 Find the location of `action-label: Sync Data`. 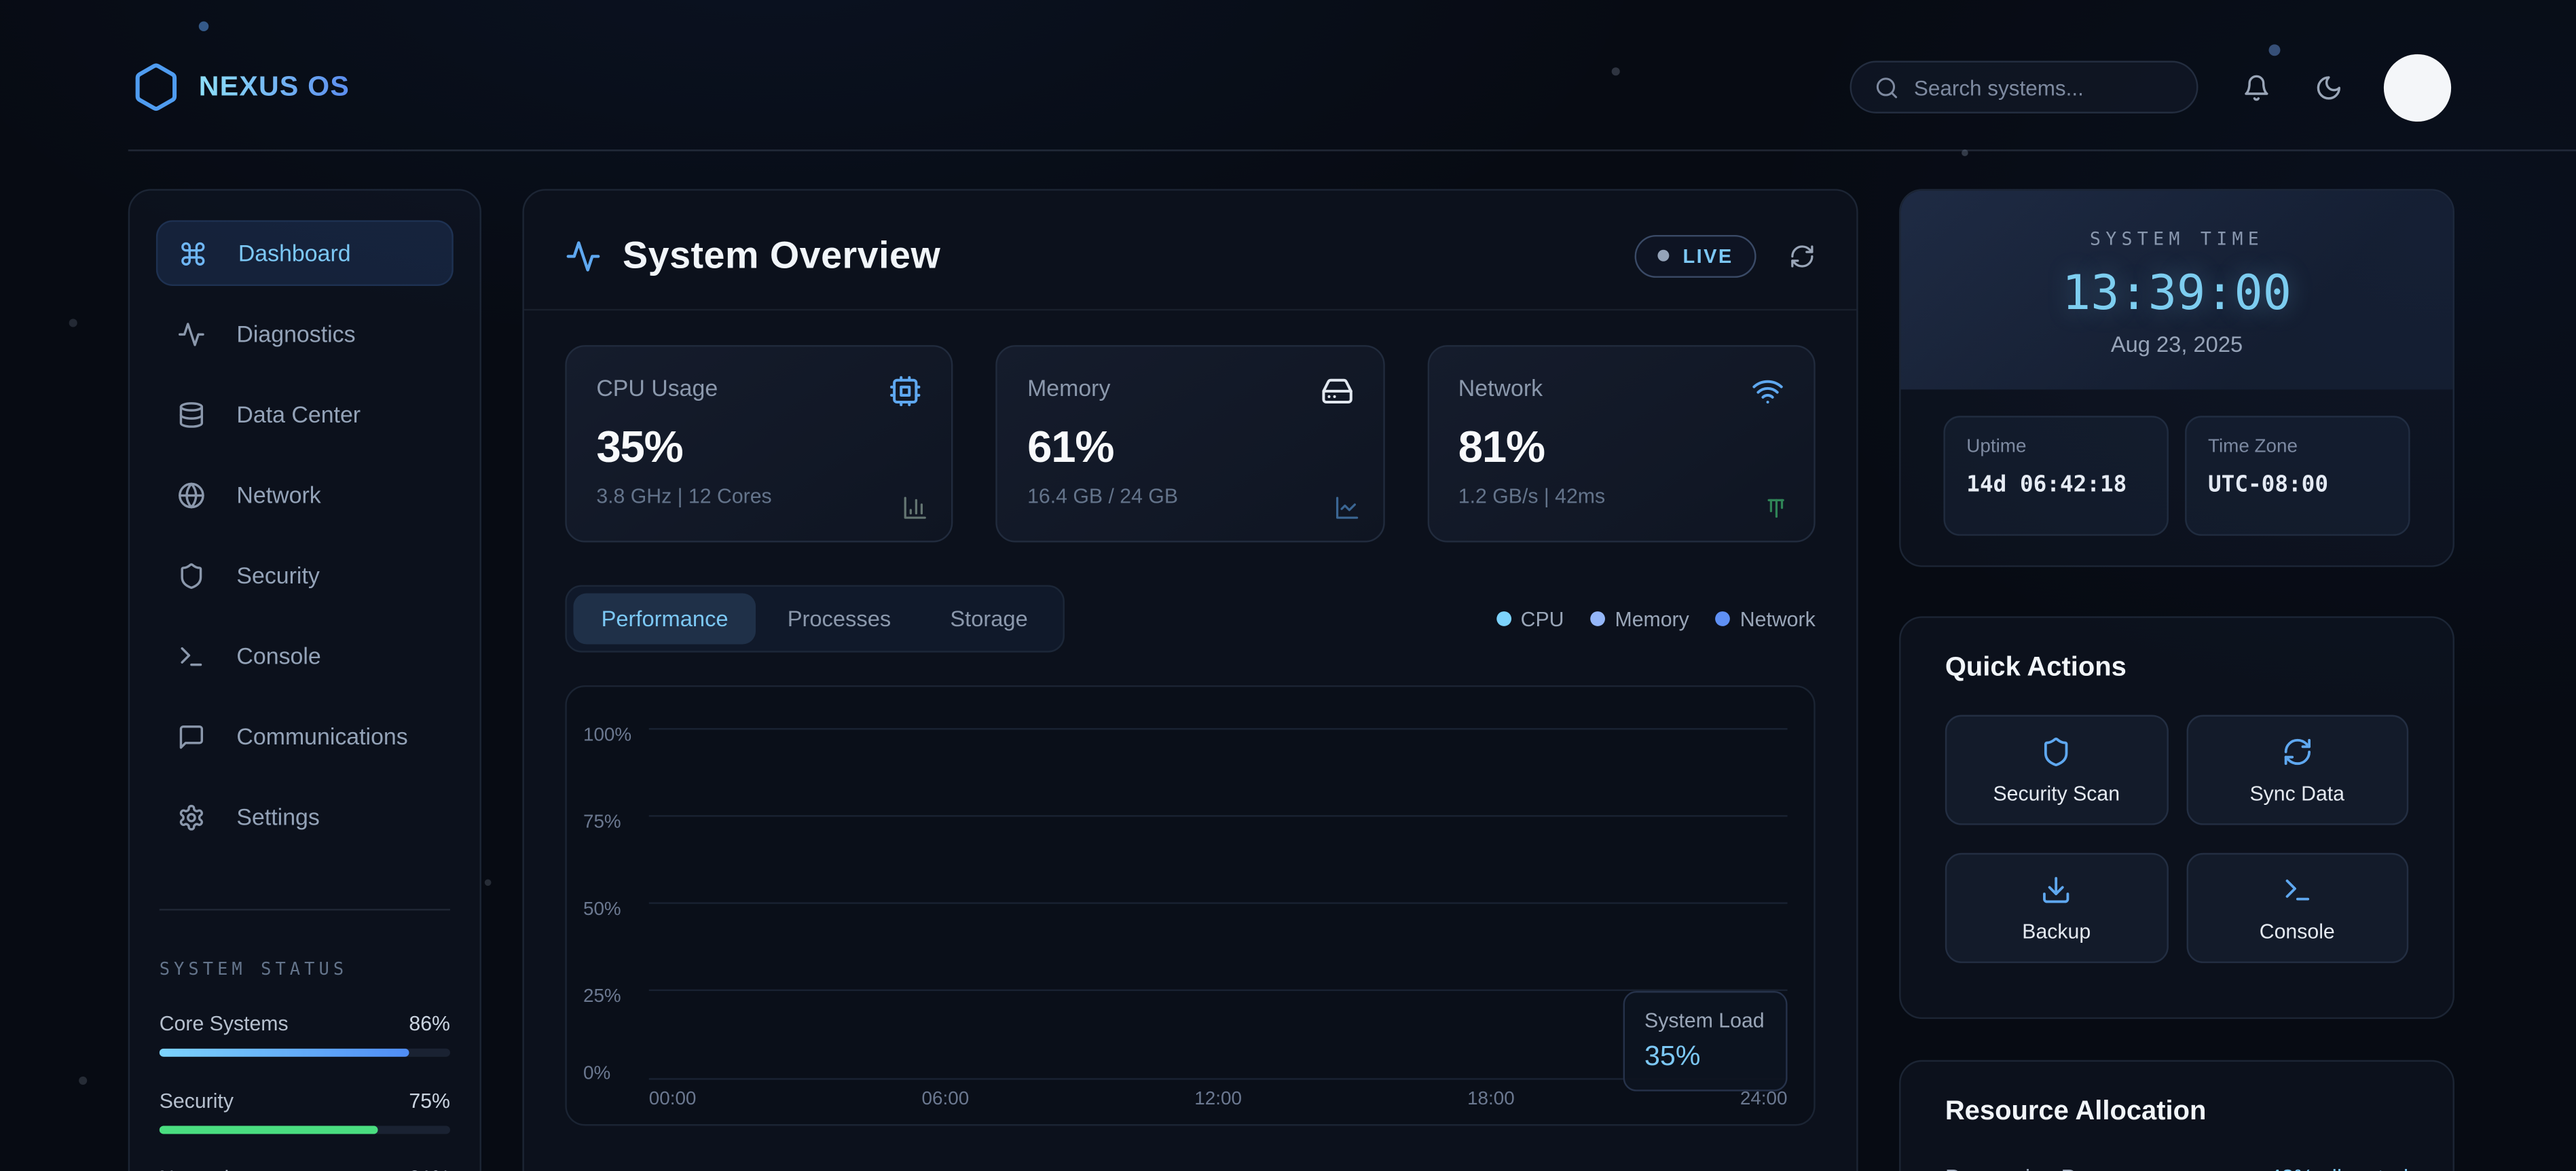

action-label: Sync Data is located at coordinates (2297, 793).